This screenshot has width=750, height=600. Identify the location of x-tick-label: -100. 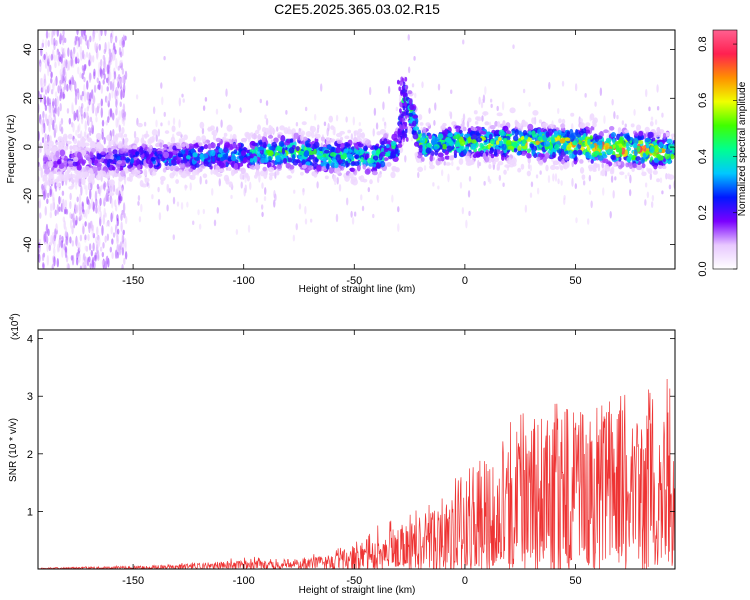
(244, 581).